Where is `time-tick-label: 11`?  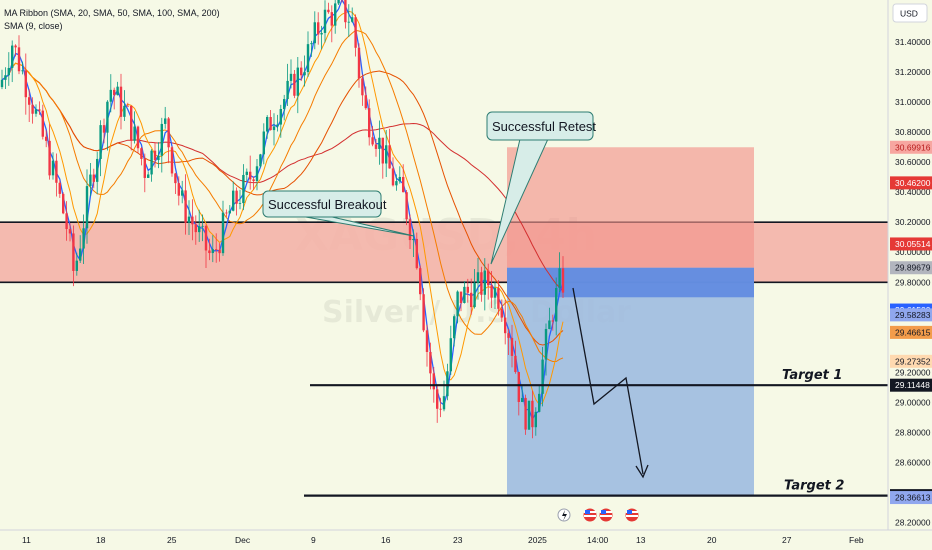
time-tick-label: 11 is located at coordinates (26, 540).